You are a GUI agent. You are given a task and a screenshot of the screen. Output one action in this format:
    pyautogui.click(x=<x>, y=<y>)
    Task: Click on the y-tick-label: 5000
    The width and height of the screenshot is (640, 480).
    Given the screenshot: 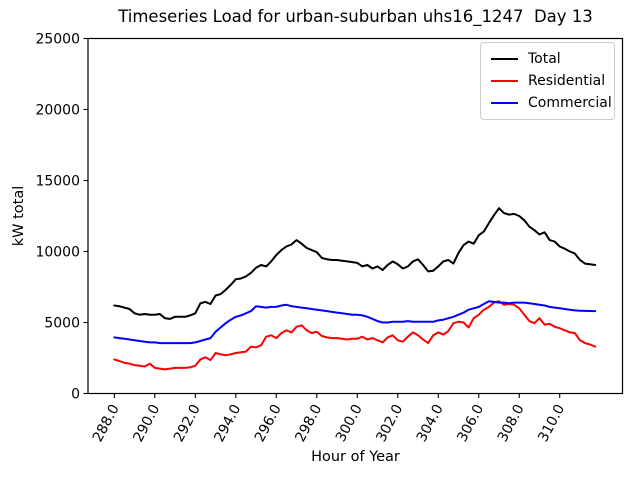 What is the action you would take?
    pyautogui.click(x=62, y=324)
    